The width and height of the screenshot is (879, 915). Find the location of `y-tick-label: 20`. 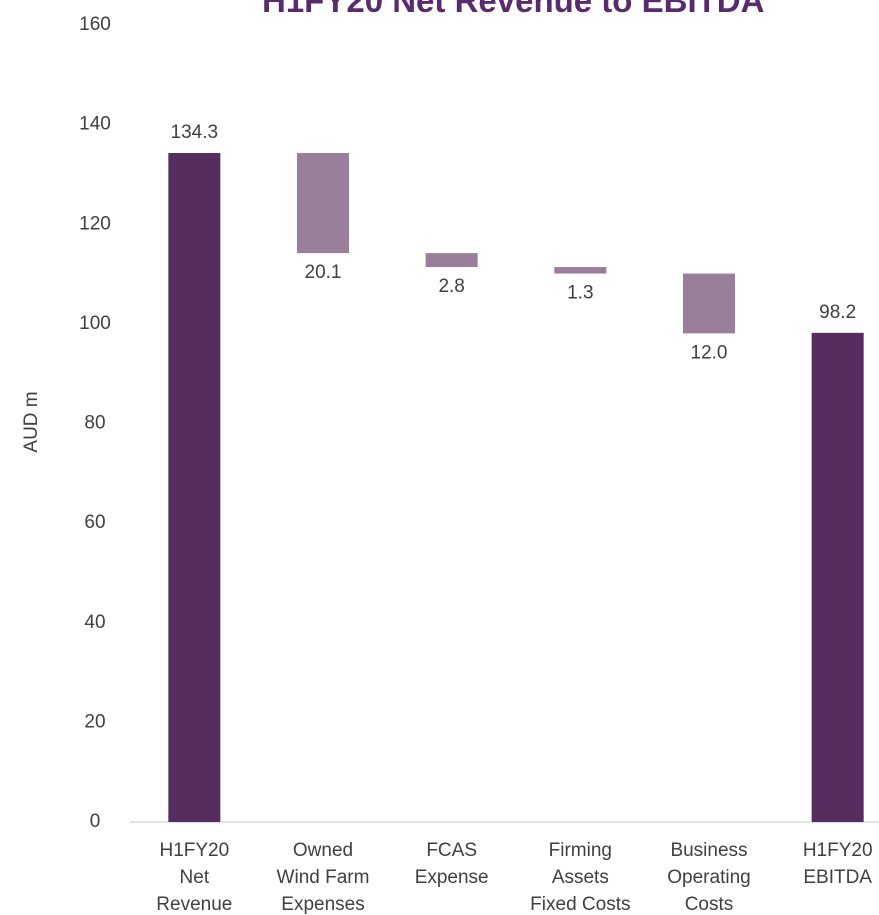

y-tick-label: 20 is located at coordinates (94, 721).